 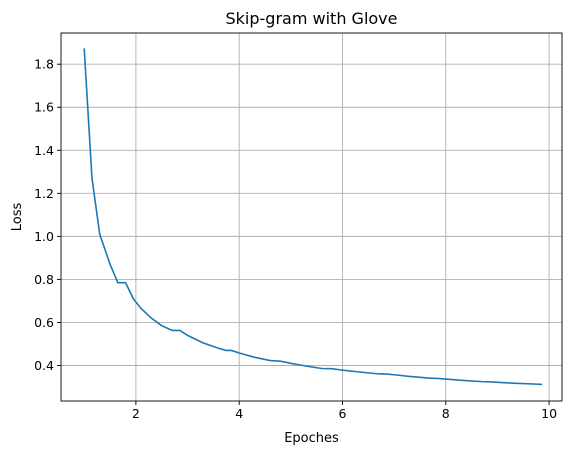 I want to click on y-tick-label: 1.2, so click(x=44, y=193).